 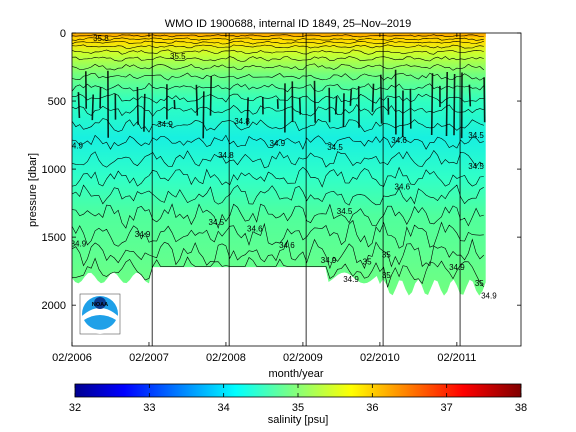 I want to click on y-tick-label: 500, so click(x=57, y=102).